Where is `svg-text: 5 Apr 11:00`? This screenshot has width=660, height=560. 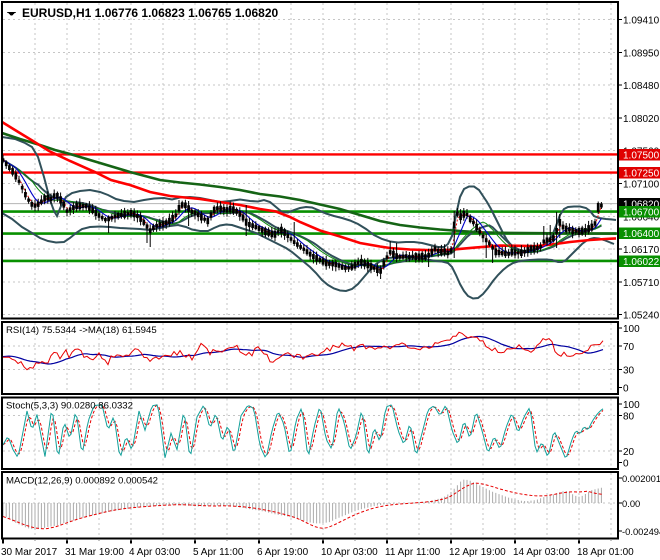 svg-text: 5 Apr 11:00 is located at coordinates (218, 552).